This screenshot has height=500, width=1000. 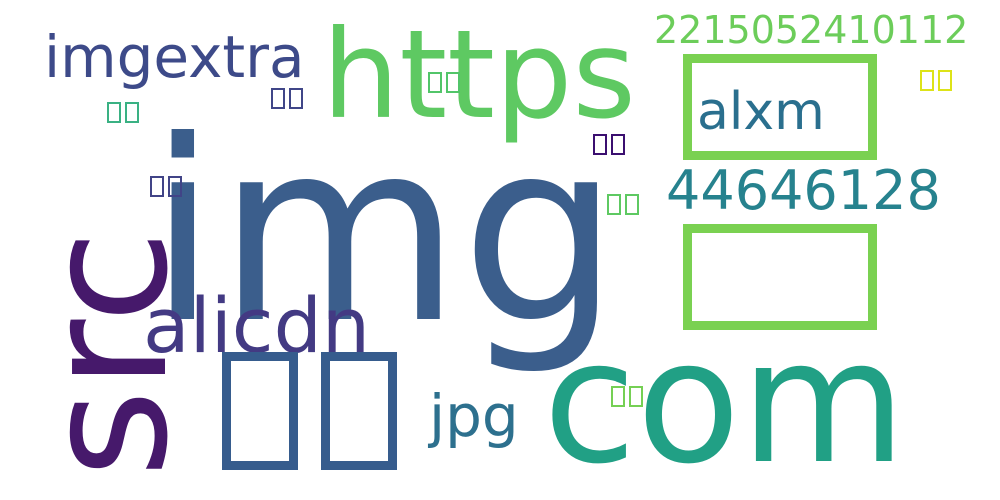 I want to click on word-alxm: alxm, so click(x=761, y=112).